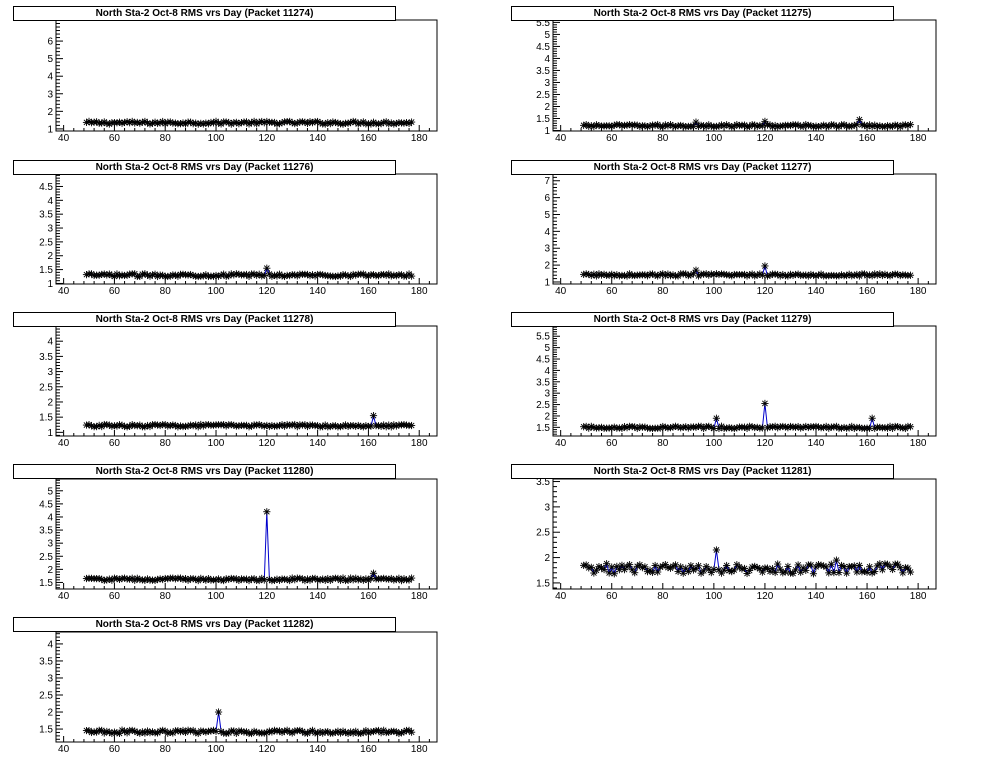 This screenshot has height=762, width=996. I want to click on y-axis: 1.5 2 2.5 3 3.5 4, so click(51, 686).